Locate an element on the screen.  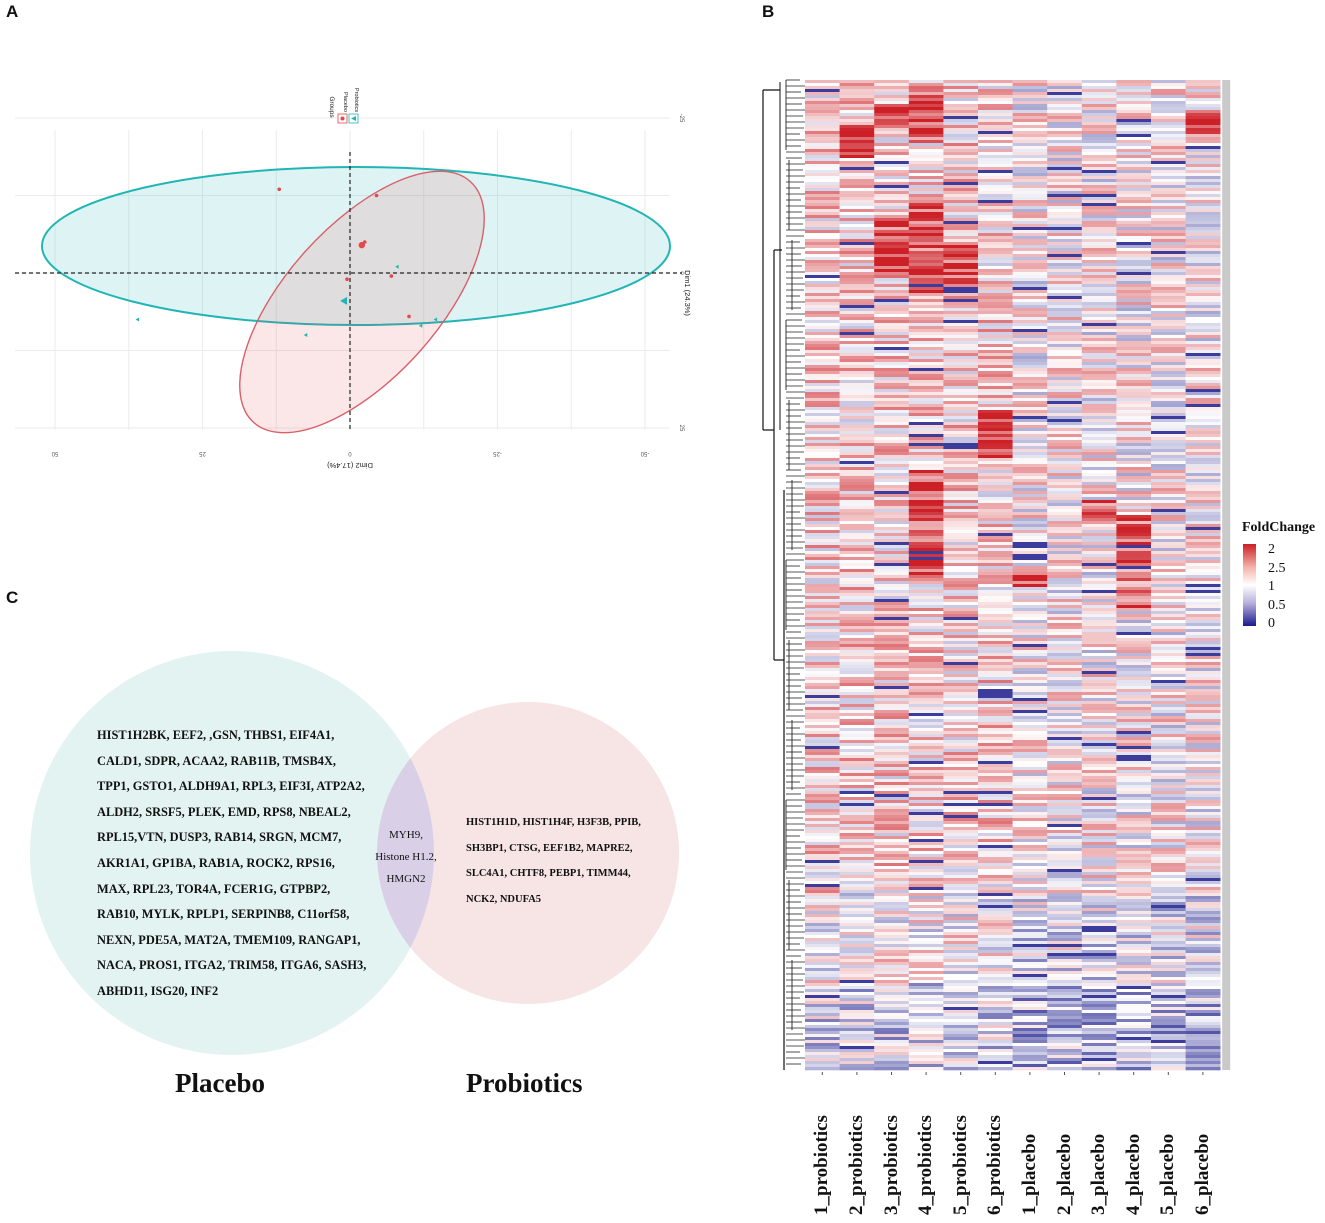
heatmap-column-label: 6_placebo is located at coordinates (1202, 1174).